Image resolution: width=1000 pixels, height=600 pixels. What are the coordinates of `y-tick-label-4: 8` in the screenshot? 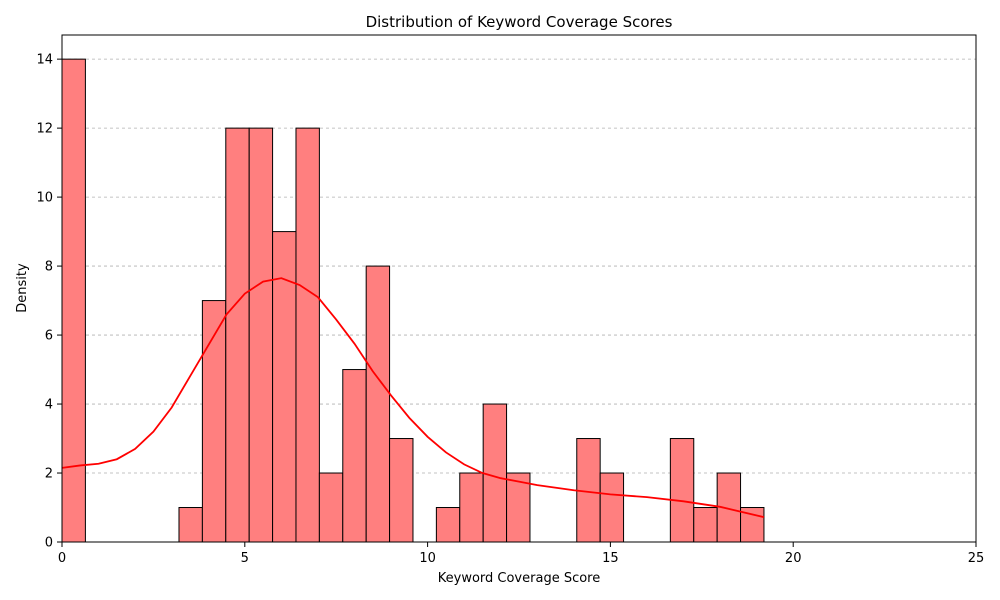 It's located at (49, 267).